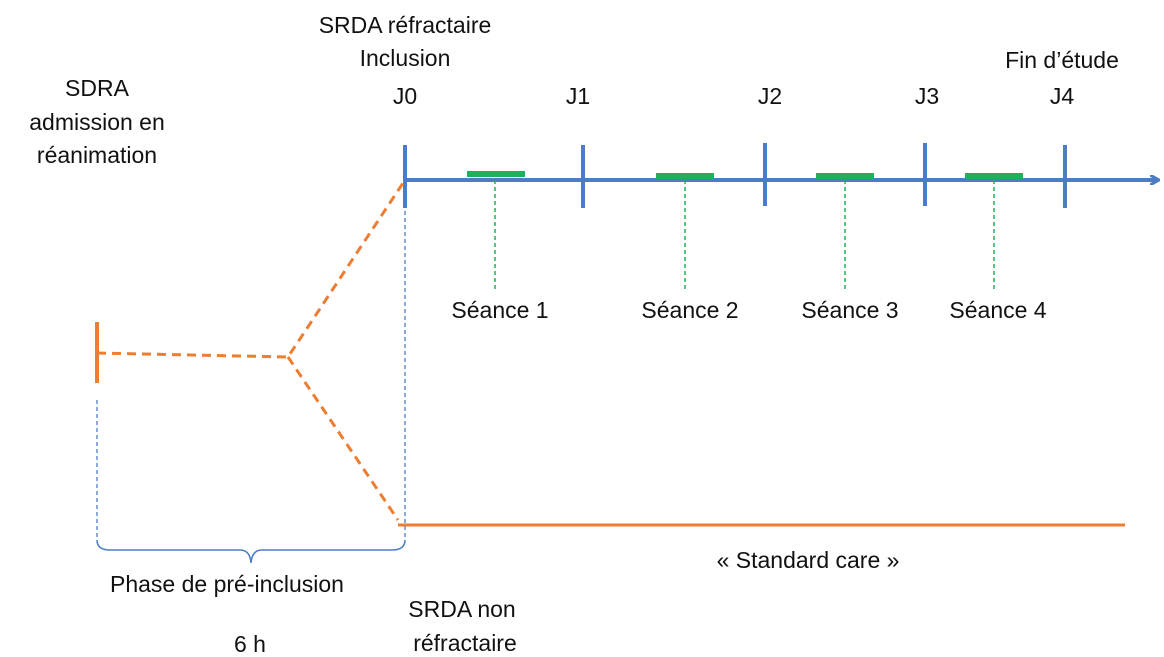 The height and width of the screenshot is (657, 1164). What do you see at coordinates (744, 235) in the screenshot?
I see `session-guides` at bounding box center [744, 235].